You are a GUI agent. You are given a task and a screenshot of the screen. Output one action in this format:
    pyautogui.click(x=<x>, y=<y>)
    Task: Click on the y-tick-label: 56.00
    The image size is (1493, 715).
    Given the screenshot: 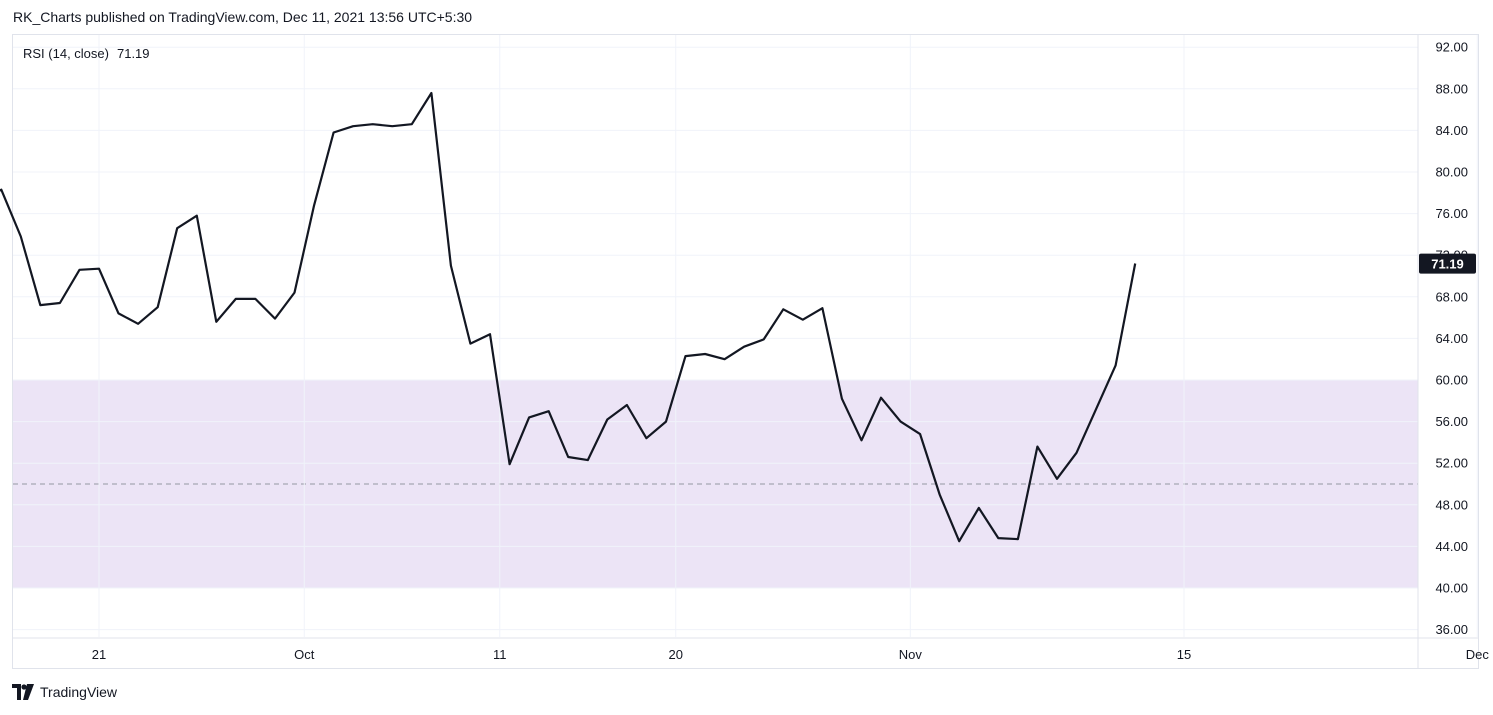 What is the action you would take?
    pyautogui.click(x=1451, y=421)
    